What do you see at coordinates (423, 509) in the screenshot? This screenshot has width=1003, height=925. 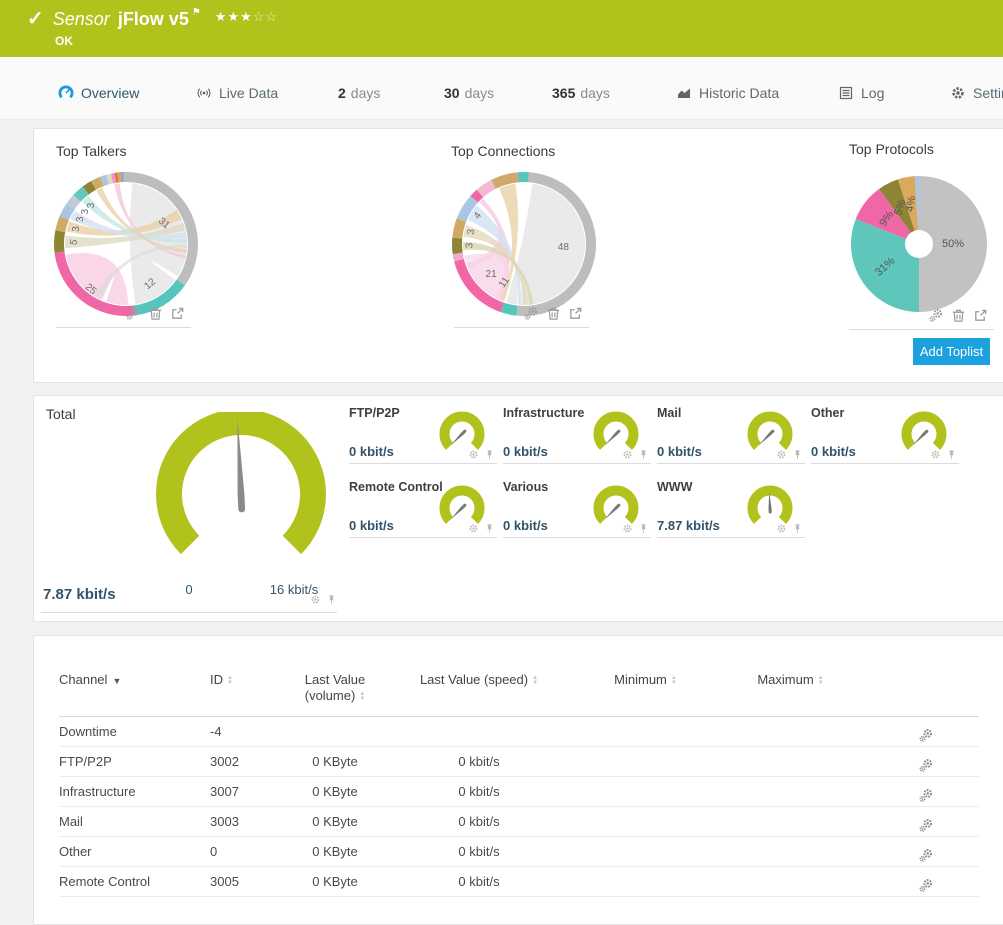 I see `gauge-cell-remote-control: Remote Control 0 kbit/s` at bounding box center [423, 509].